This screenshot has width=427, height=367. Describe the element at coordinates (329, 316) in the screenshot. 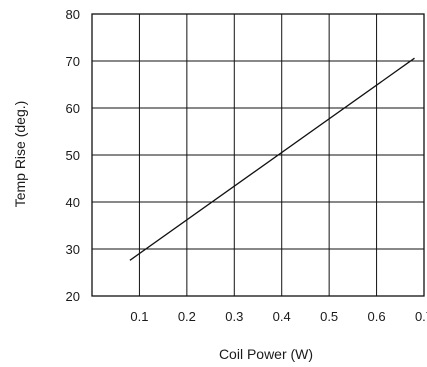

I see `x-tick-label: 0.5` at that location.